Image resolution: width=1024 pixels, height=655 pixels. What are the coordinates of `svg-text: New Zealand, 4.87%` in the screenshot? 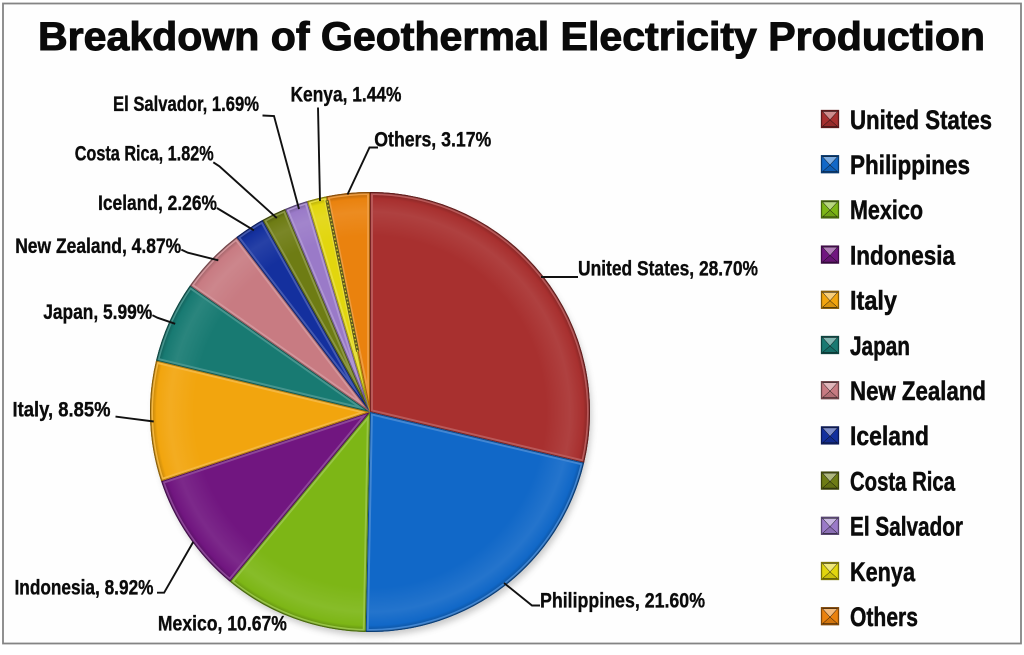 It's located at (98, 246).